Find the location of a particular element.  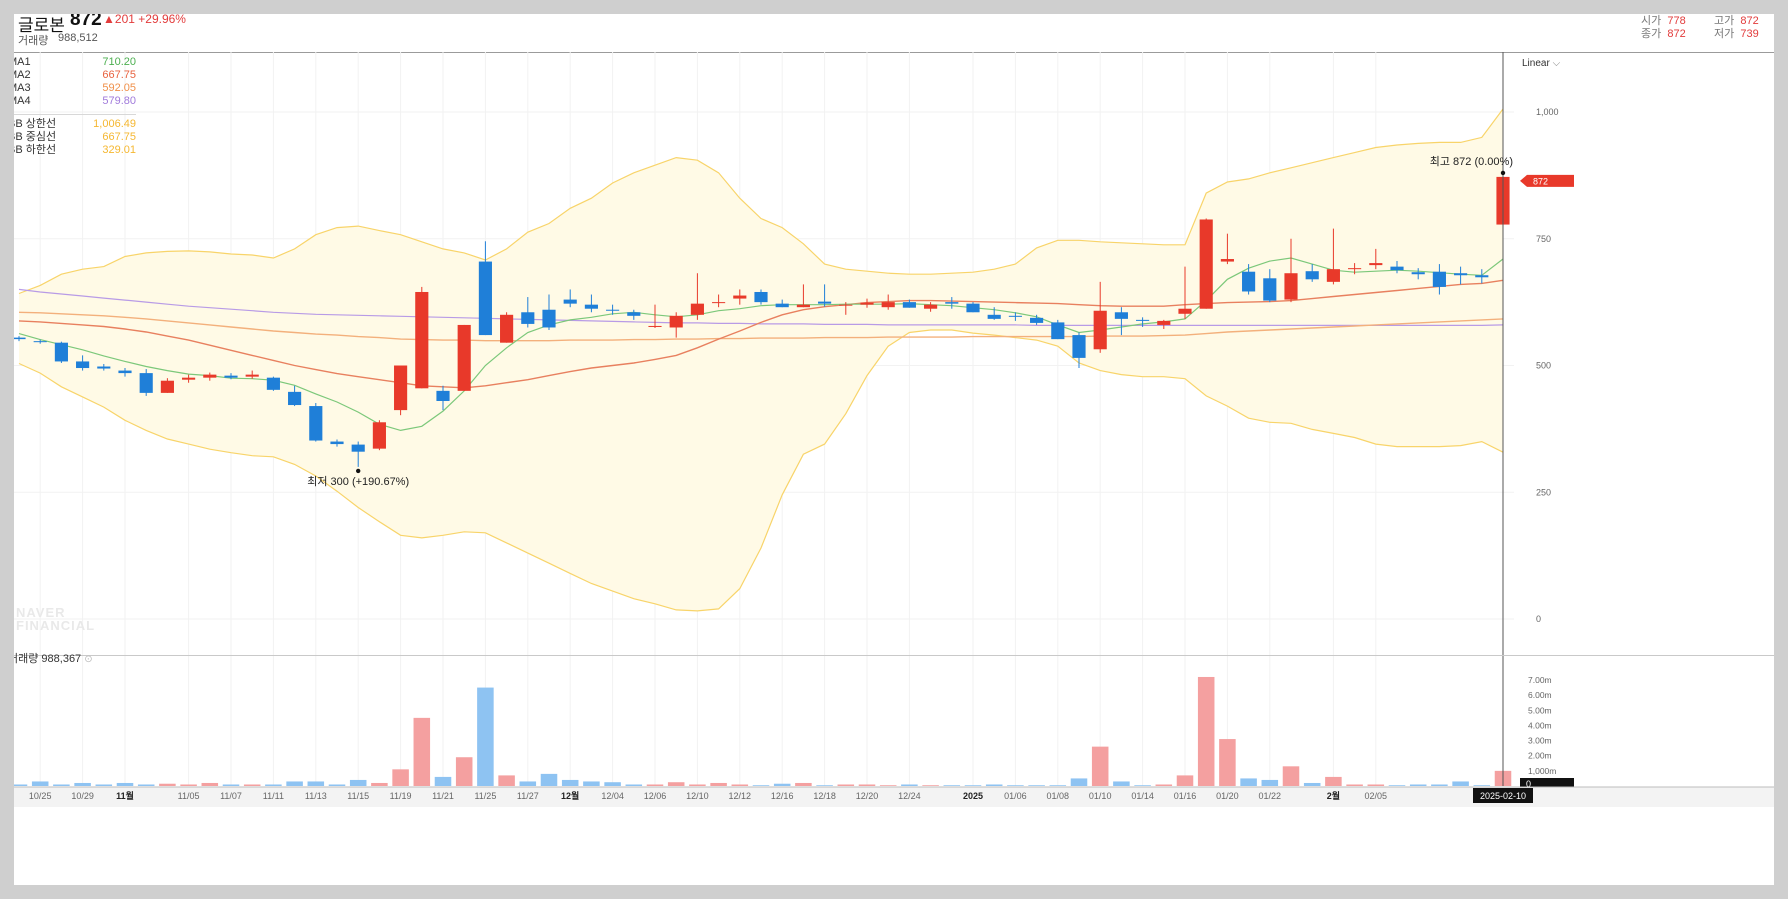

volume-tick-label: 2.00m is located at coordinates (1540, 756).